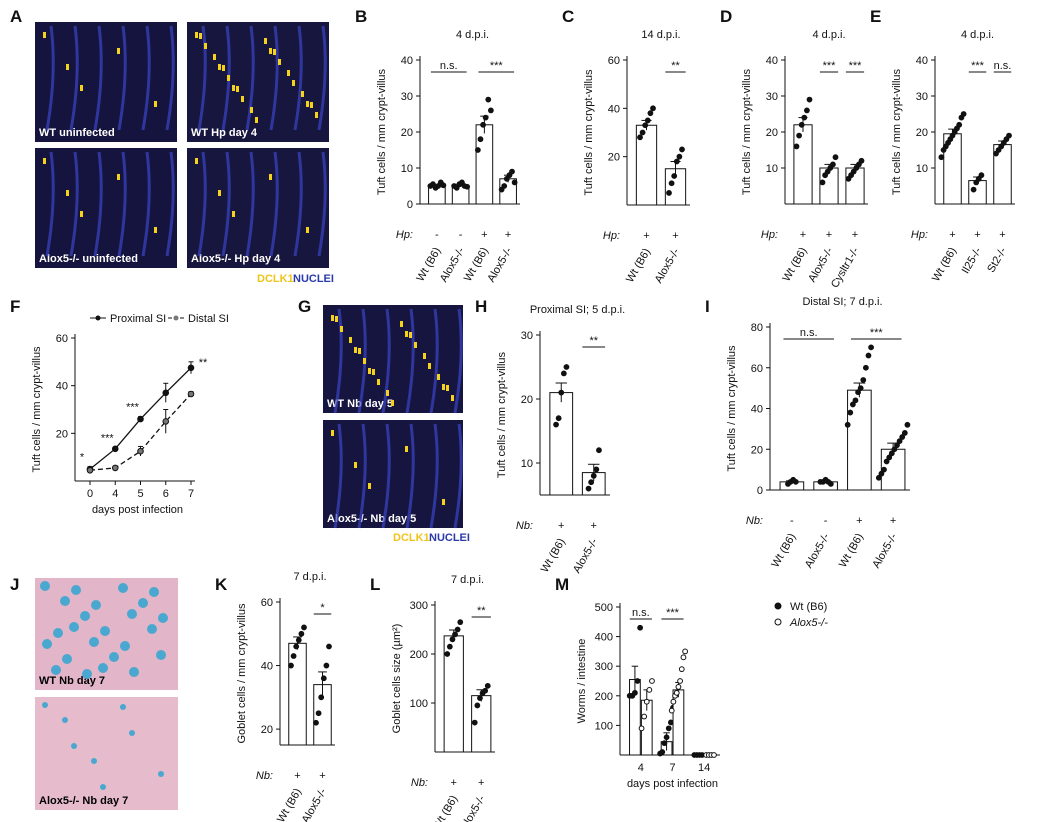  Describe the element at coordinates (397, 679) in the screenshot. I see `y-axis-label: Goblet cells size (µm²)` at that location.